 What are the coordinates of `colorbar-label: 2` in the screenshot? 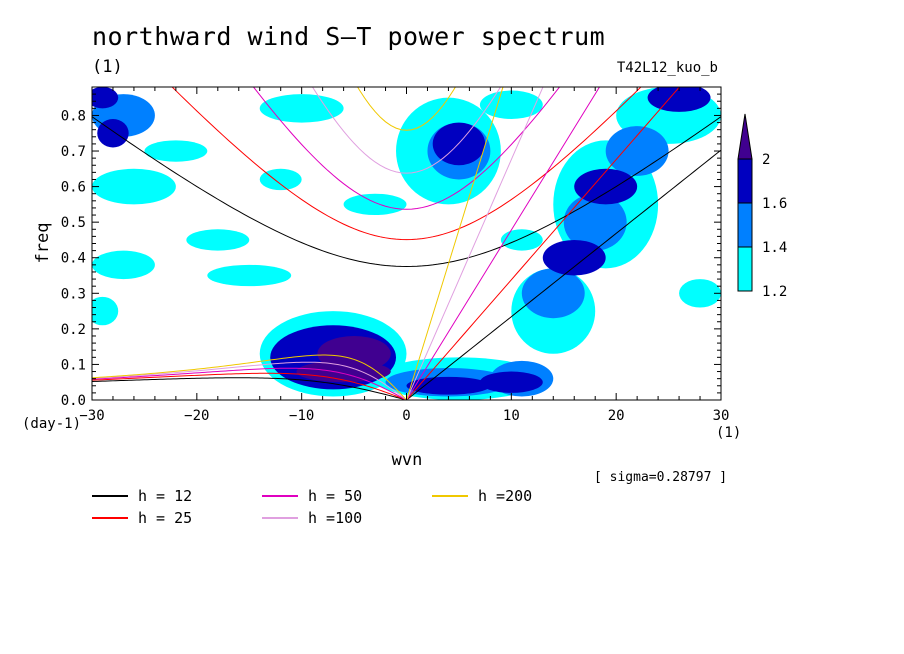 It's located at (766, 160).